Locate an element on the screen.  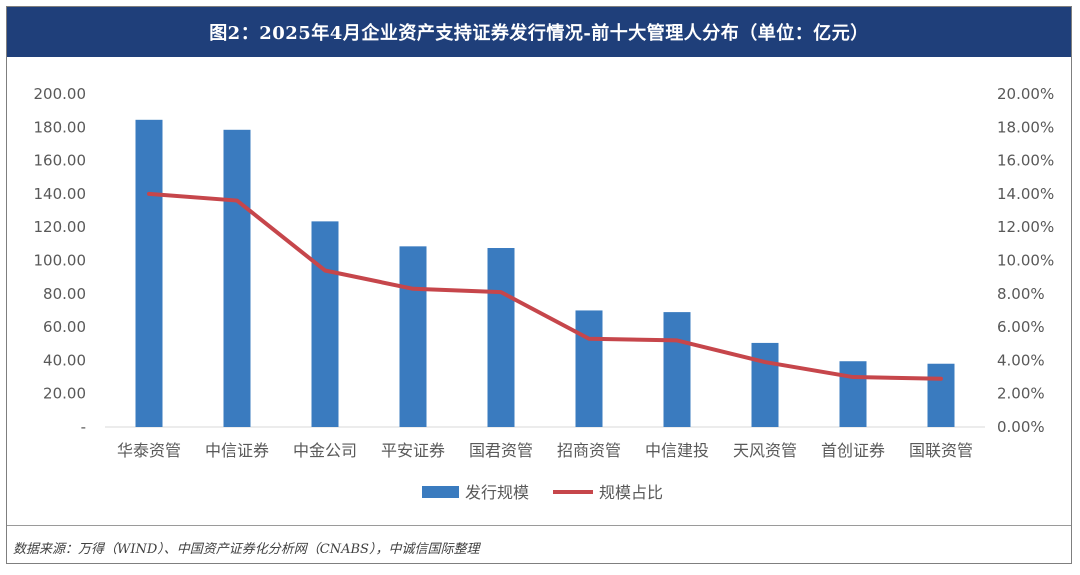
y-right-tick-label: 4.00% is located at coordinates (1021, 360).